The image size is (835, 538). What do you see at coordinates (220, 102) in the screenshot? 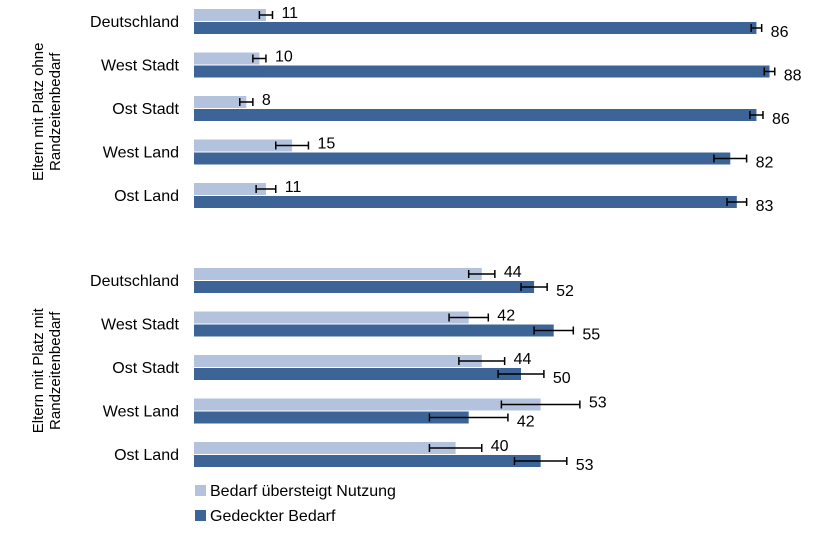
I see `bar-1-ost-stadt-bedarf` at bounding box center [220, 102].